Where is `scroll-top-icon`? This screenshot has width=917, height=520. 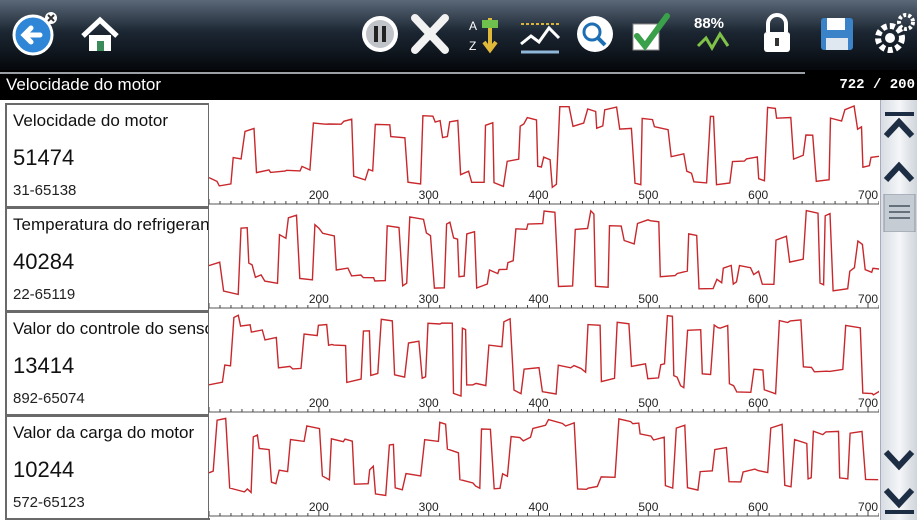 scroll-top-icon is located at coordinates (899, 125).